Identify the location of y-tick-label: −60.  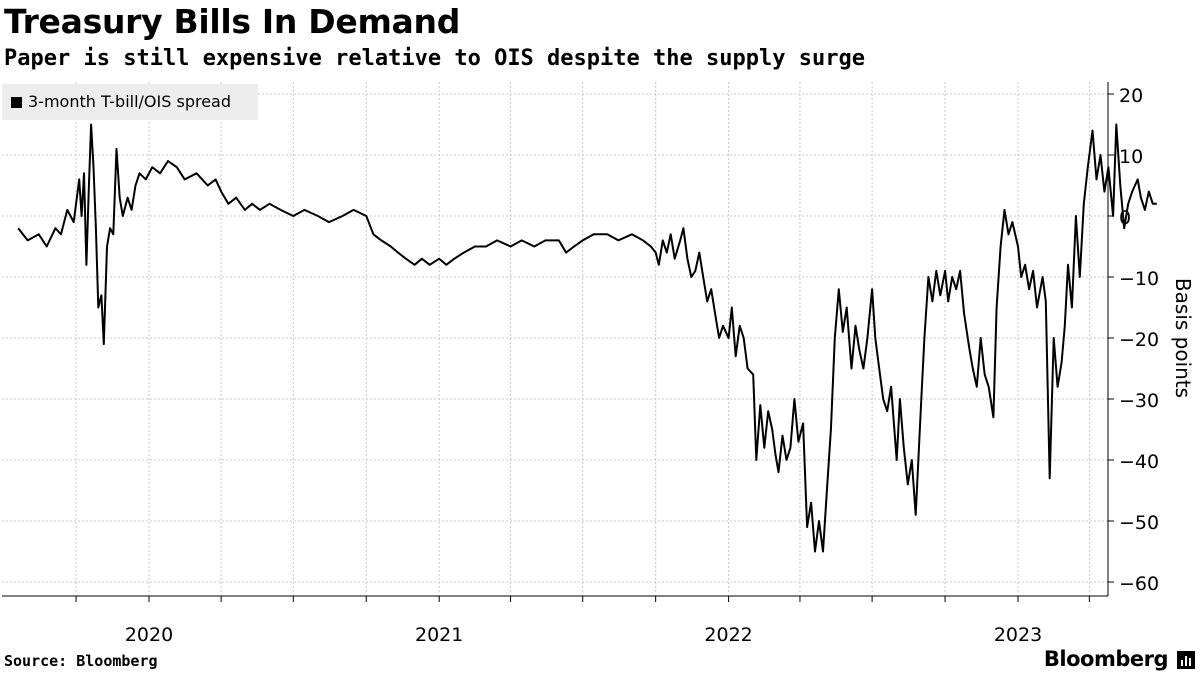
(1139, 584).